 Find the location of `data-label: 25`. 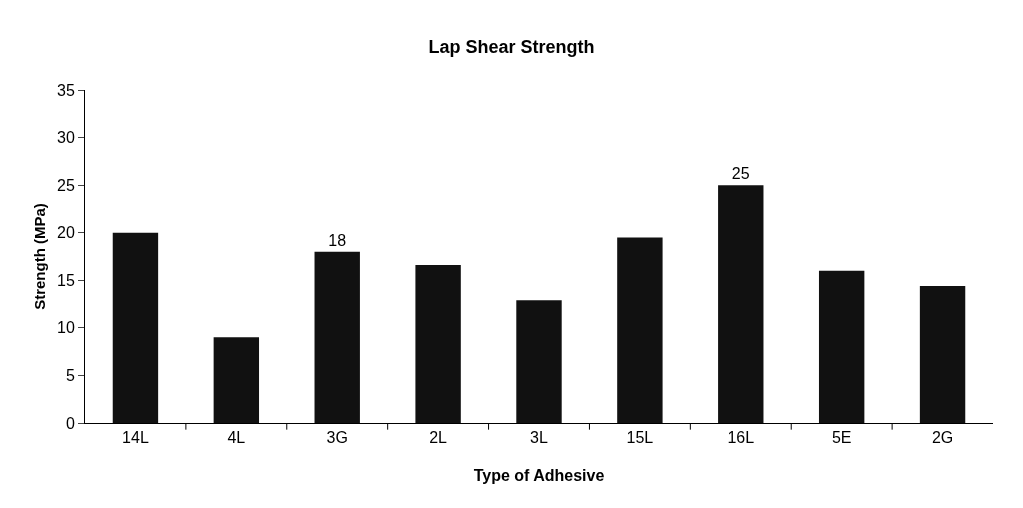

data-label: 25 is located at coordinates (740, 174).